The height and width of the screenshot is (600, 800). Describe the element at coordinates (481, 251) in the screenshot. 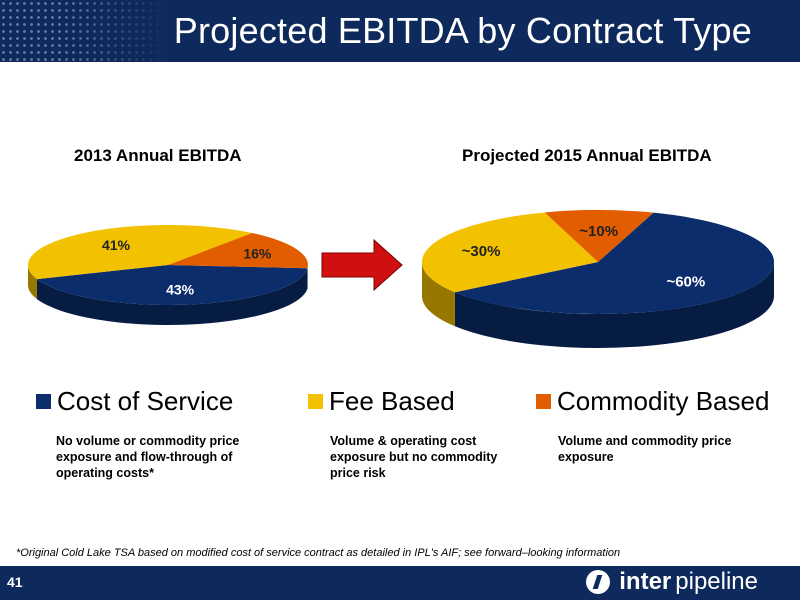

I see `pie-2015-label-fee-based: ~30%` at that location.